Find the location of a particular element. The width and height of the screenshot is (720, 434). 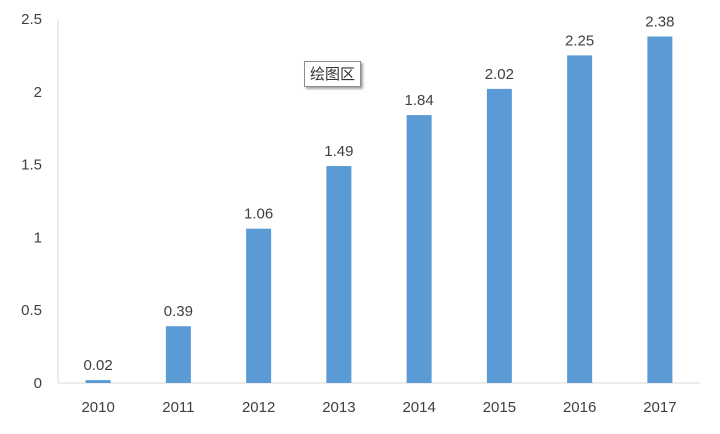

bar-2015 is located at coordinates (499, 235).